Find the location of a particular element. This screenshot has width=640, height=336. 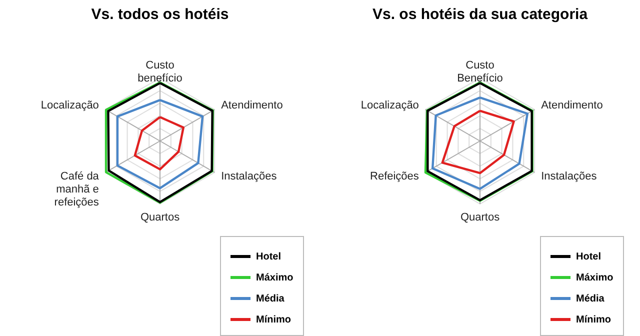

spoke-label: Custo benefício is located at coordinates (160, 71).